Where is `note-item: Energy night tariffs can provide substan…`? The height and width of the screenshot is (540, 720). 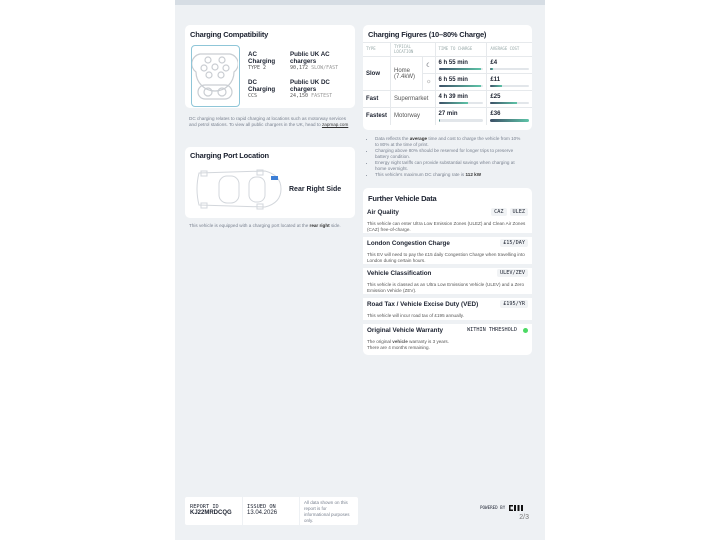 note-item: Energy night tariffs can provide substan… is located at coordinates (450, 166).